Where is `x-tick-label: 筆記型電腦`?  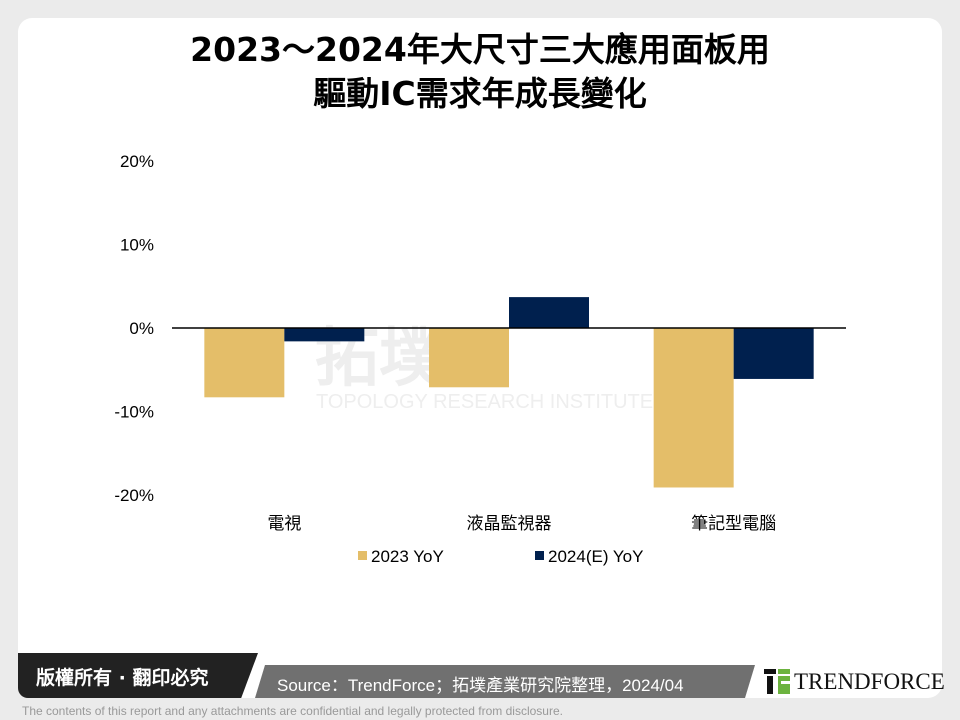
x-tick-label: 筆記型電腦 is located at coordinates (733, 524).